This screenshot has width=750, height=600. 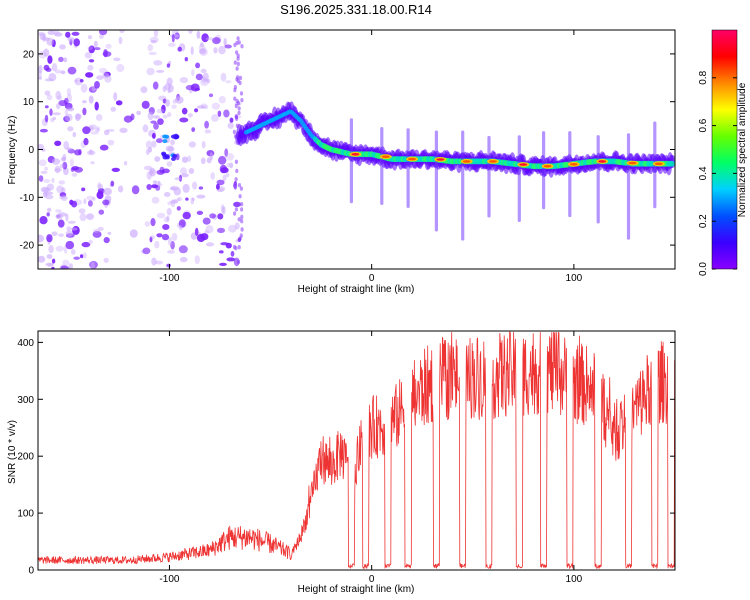 What do you see at coordinates (724, 149) in the screenshot?
I see `colorbar-gradient` at bounding box center [724, 149].